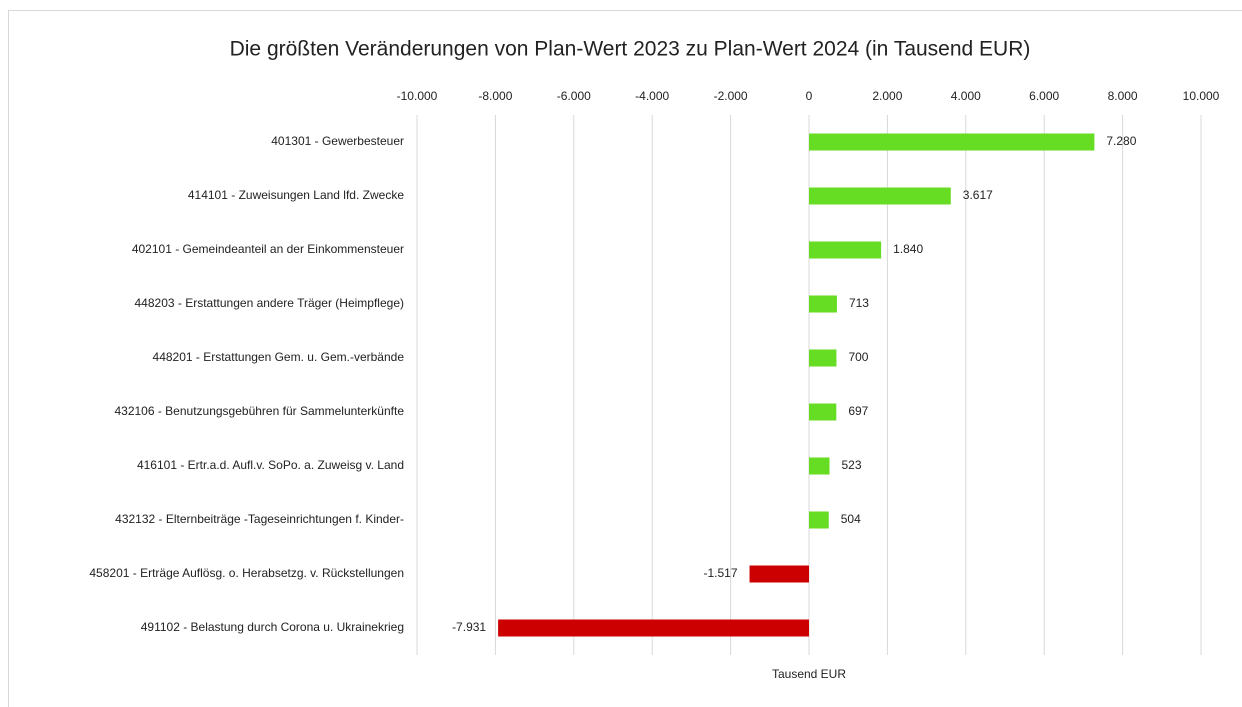 The image size is (1242, 707). What do you see at coordinates (887, 96) in the screenshot?
I see `x-tick-label: 2.000` at bounding box center [887, 96].